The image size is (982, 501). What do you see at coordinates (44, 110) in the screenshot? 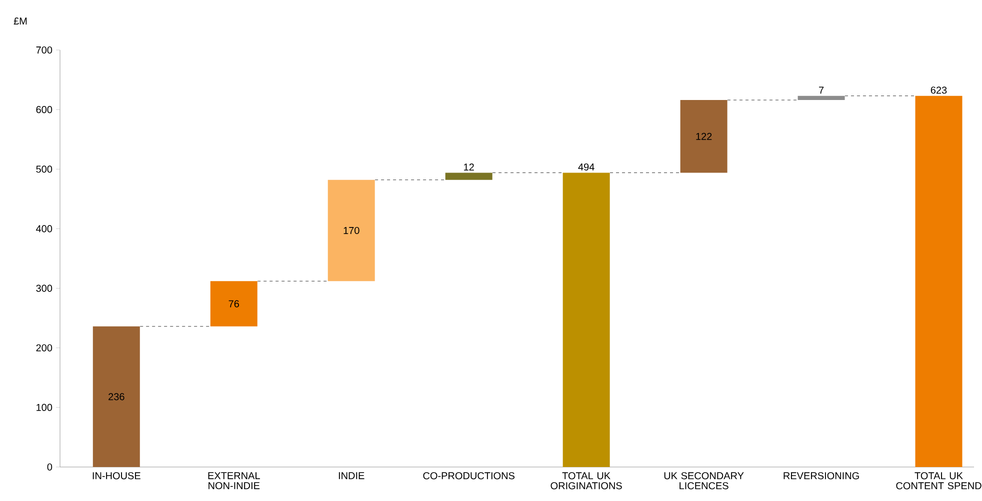
I see `y-tick-label: 600` at bounding box center [44, 110].